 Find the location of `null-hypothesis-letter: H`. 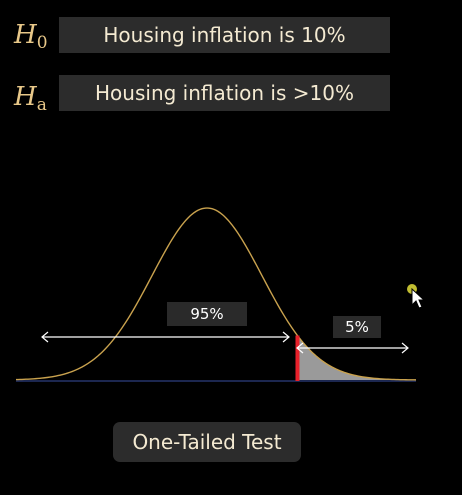

null-hypothesis-letter: H is located at coordinates (25, 35).